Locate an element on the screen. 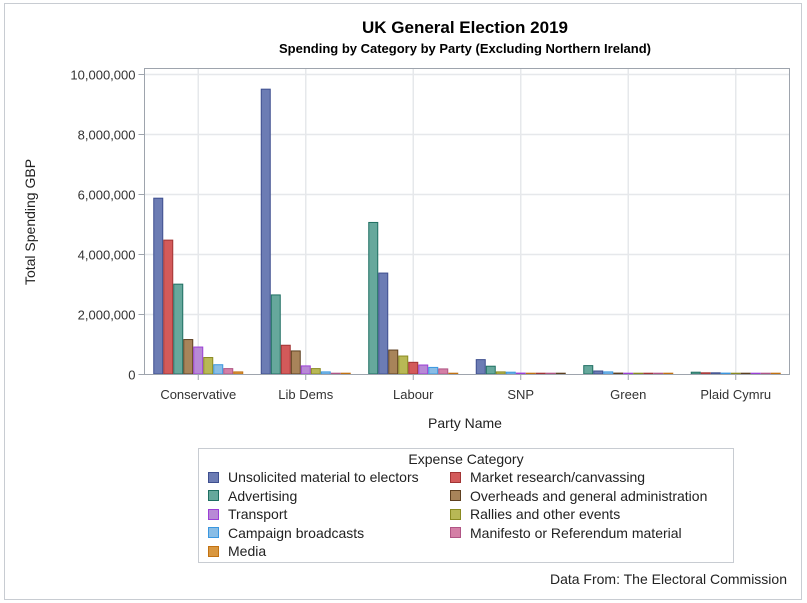 The height and width of the screenshot is (603, 807). bar-lib-dems-unsolicited-material-to-electors is located at coordinates (265, 231).